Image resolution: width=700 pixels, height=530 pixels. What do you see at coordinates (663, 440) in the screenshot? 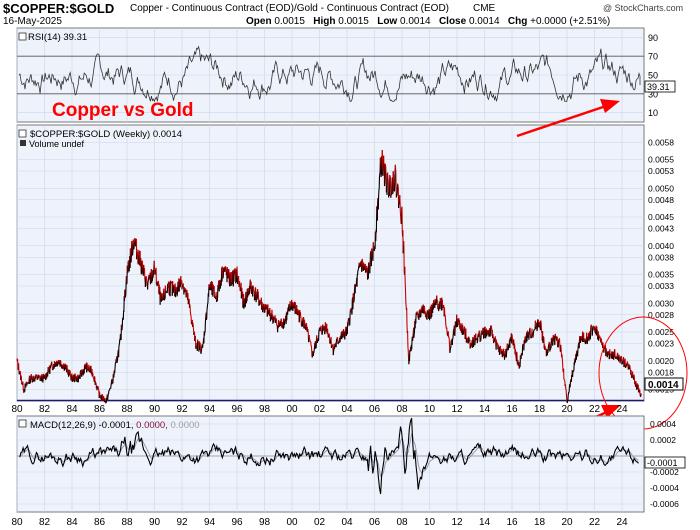
I see `macd-tick-0.0002: 0.0002` at bounding box center [663, 440].